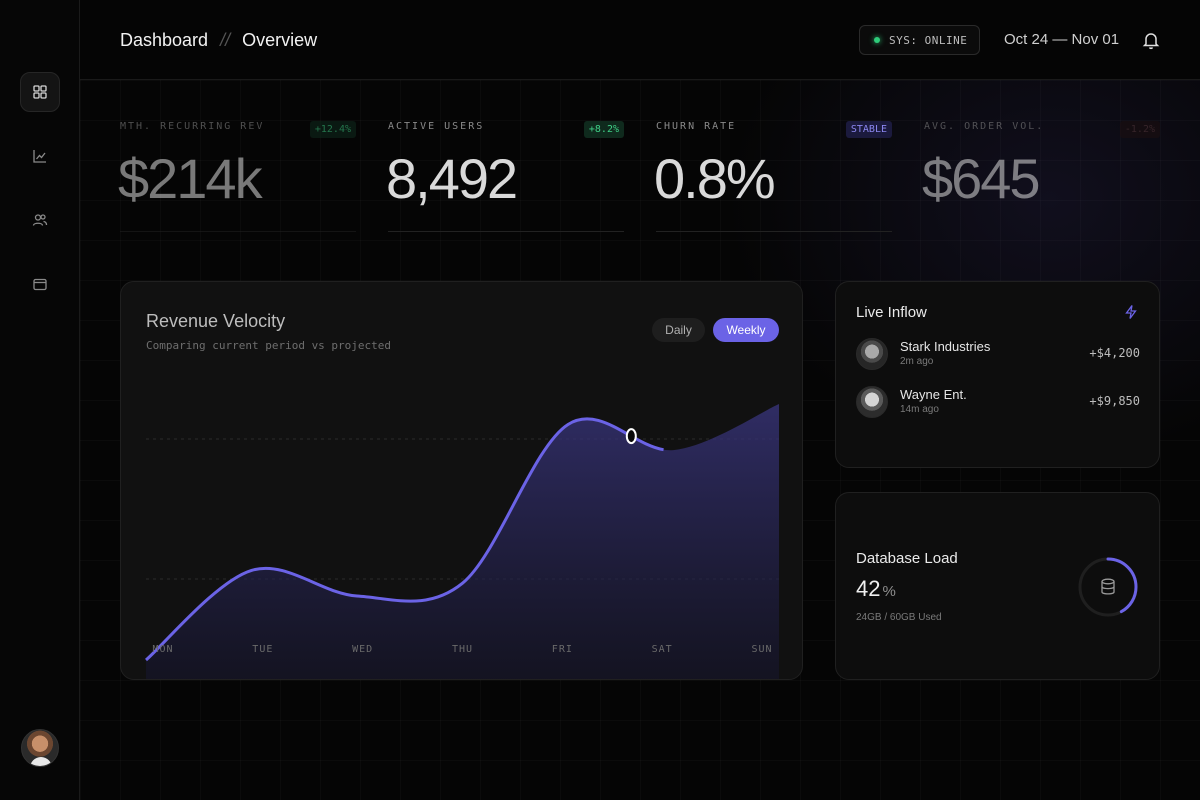 The width and height of the screenshot is (1200, 800). I want to click on x-axis-label-sun: SUN, so click(761, 649).